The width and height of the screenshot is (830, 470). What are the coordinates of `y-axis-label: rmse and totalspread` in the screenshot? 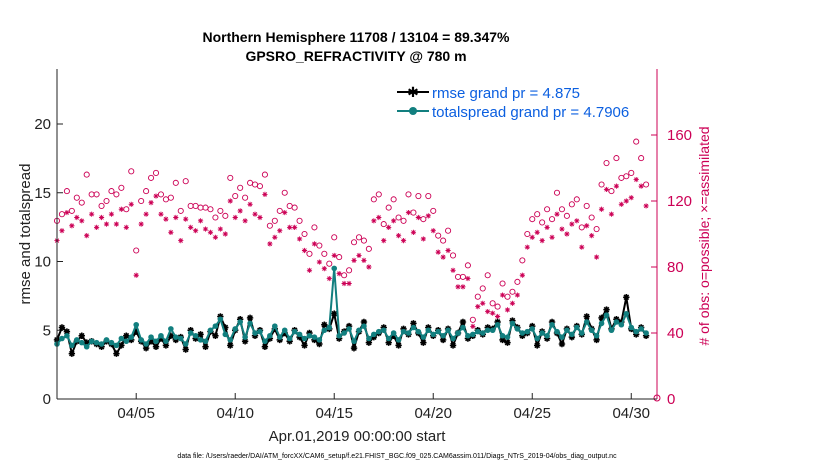 It's located at (25, 234).